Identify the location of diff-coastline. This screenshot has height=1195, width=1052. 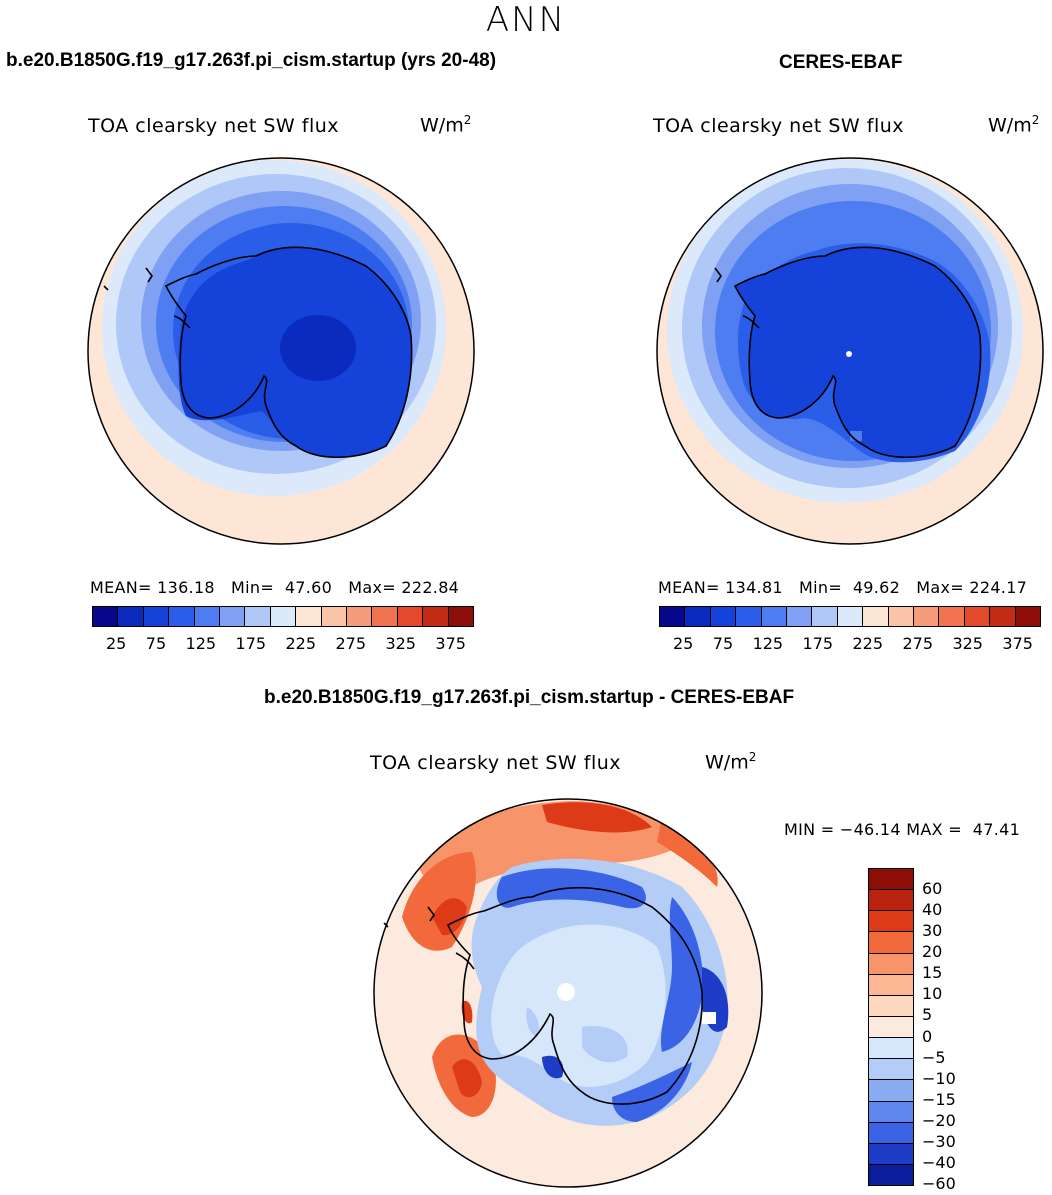
(543, 995).